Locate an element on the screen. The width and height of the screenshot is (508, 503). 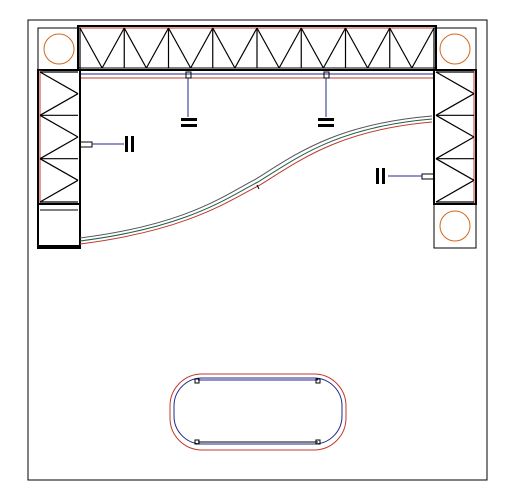
right-truss is located at coordinates (455, 137).